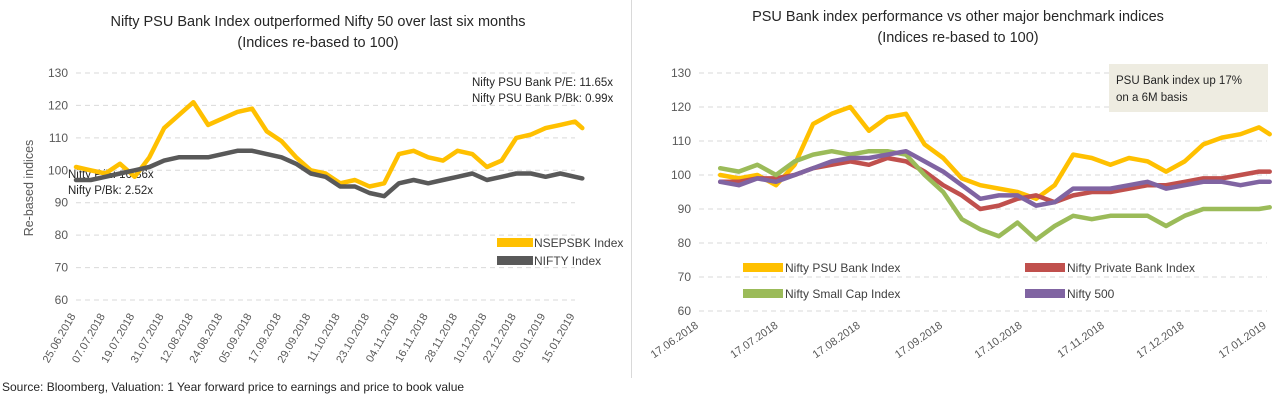 This screenshot has height=405, width=1273. What do you see at coordinates (919, 340) in the screenshot?
I see `x-tick-label: 17.09.2018` at bounding box center [919, 340].